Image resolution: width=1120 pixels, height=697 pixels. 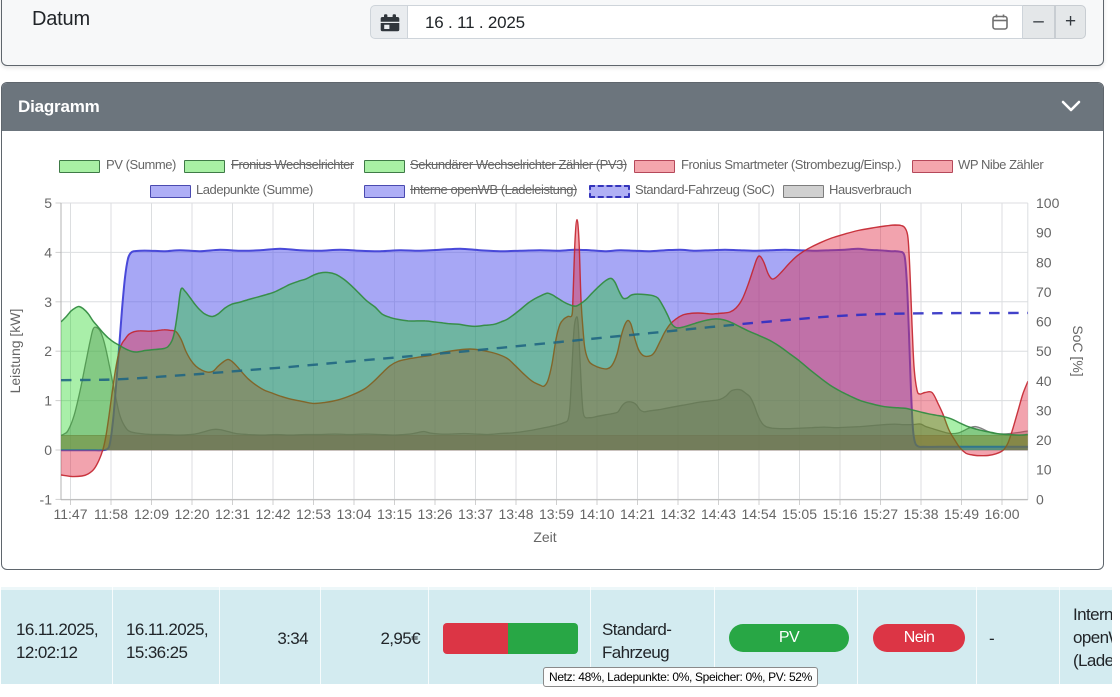 I want to click on svg-text: Zeit, so click(x=544, y=537).